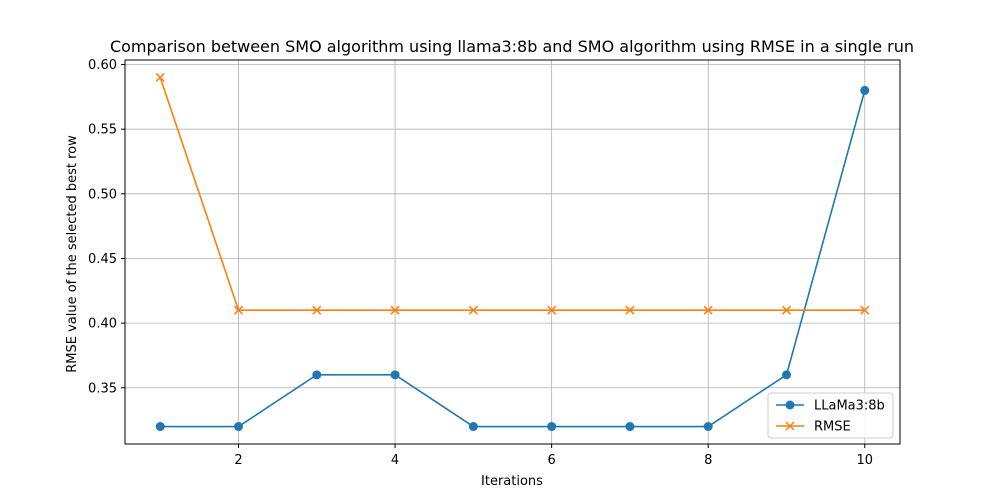 This screenshot has width=1000, height=500. What do you see at coordinates (102, 259) in the screenshot?
I see `y-tick-label: 0.45` at bounding box center [102, 259].